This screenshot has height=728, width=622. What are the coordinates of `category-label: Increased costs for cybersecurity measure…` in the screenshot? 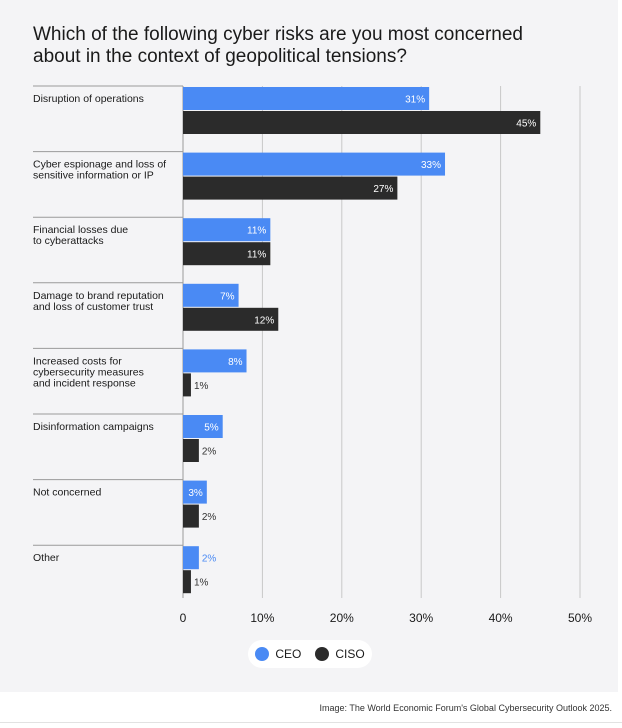 It's located at (88, 372).